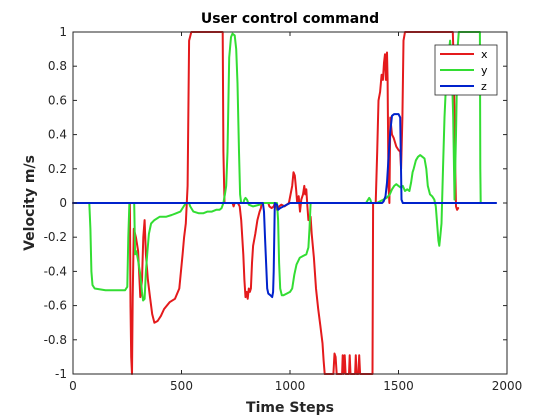  What do you see at coordinates (484, 70) in the screenshot?
I see `legend-label-y: y` at bounding box center [484, 70].